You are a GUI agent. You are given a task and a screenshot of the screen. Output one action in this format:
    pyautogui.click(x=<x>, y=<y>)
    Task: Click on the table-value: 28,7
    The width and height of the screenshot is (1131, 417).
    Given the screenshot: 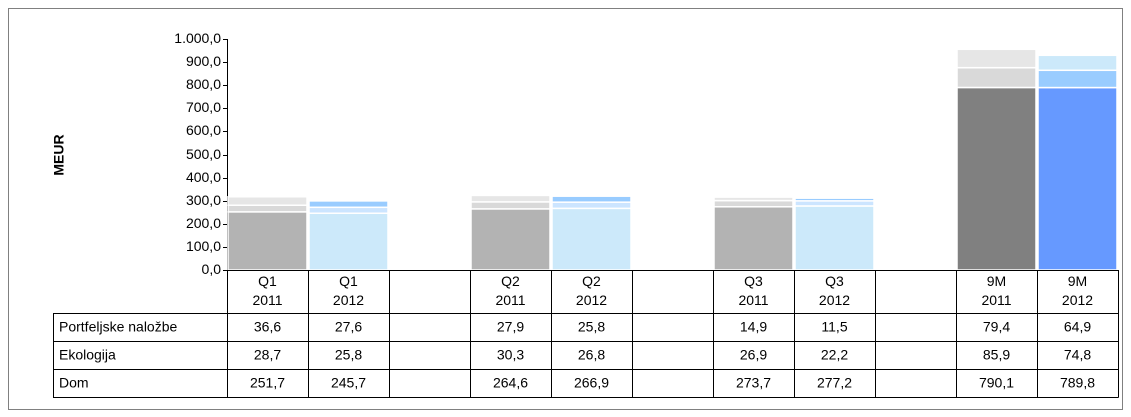 What is the action you would take?
    pyautogui.click(x=267, y=355)
    